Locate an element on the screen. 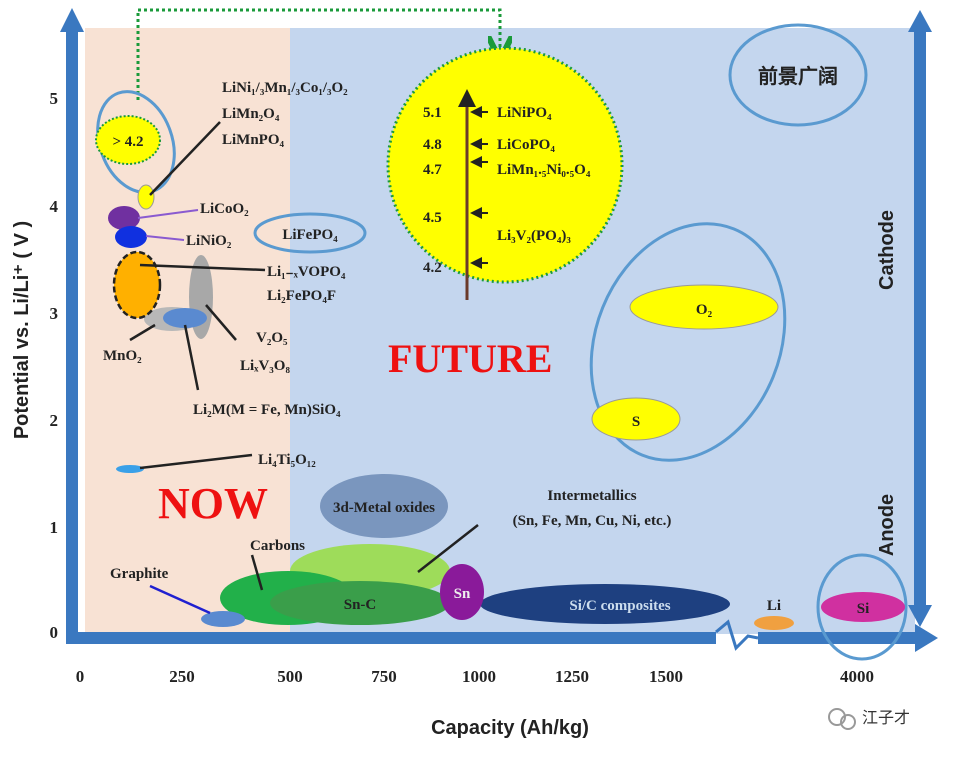  wechat-icon is located at coordinates (837, 717).